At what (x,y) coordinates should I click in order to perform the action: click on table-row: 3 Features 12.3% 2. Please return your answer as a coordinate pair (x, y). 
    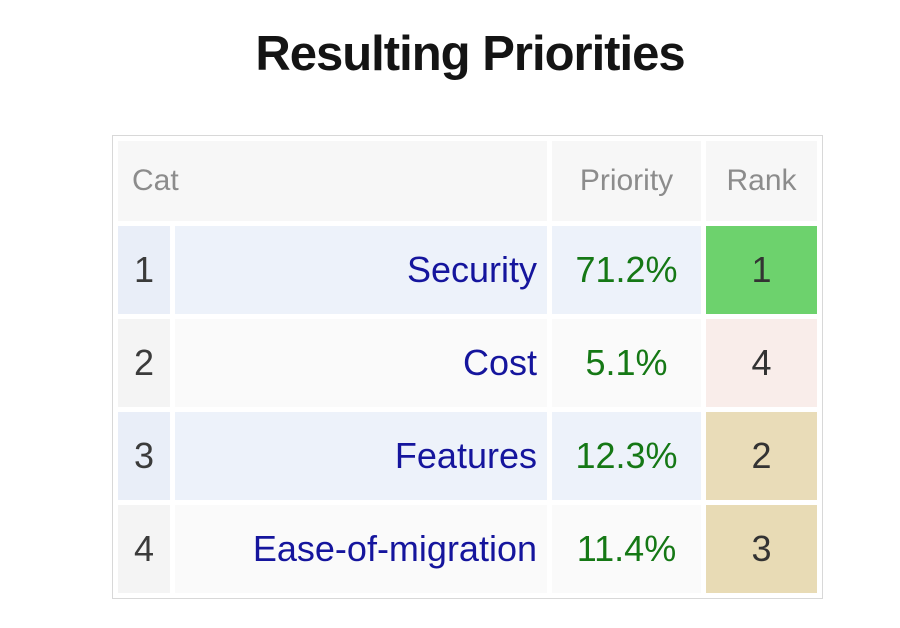
    Looking at the image, I should click on (467, 456).